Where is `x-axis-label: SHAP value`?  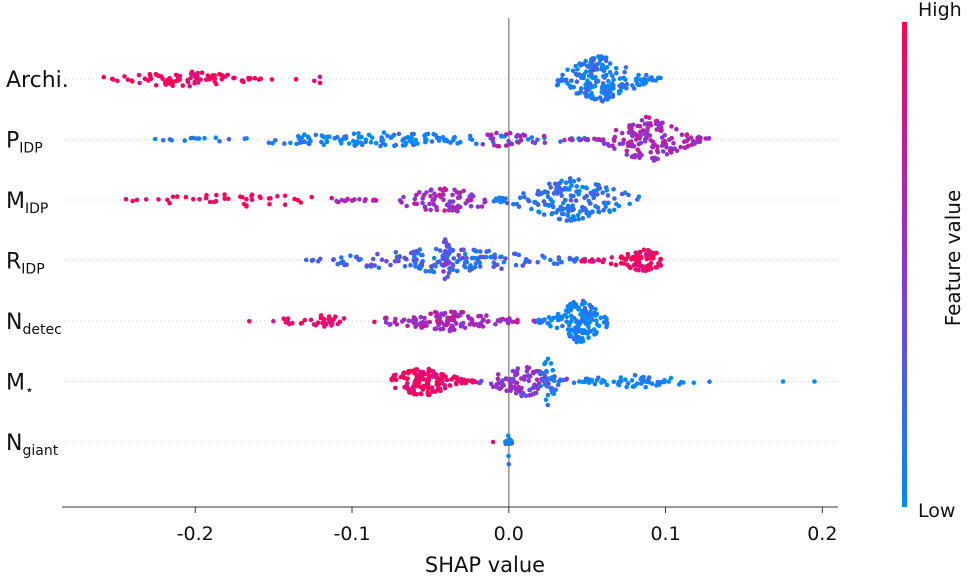 x-axis-label: SHAP value is located at coordinates (485, 565).